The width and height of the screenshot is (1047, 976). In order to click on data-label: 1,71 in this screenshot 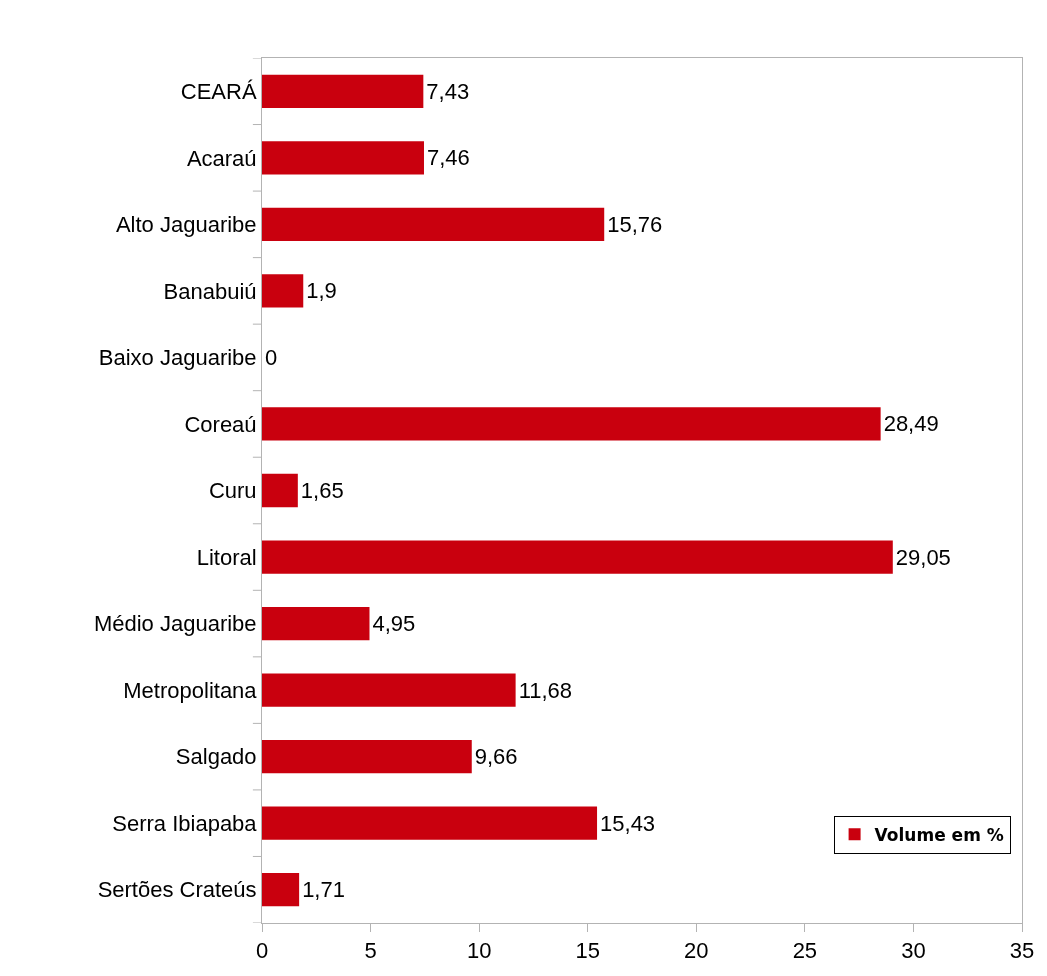, I will do `click(323, 890)`.